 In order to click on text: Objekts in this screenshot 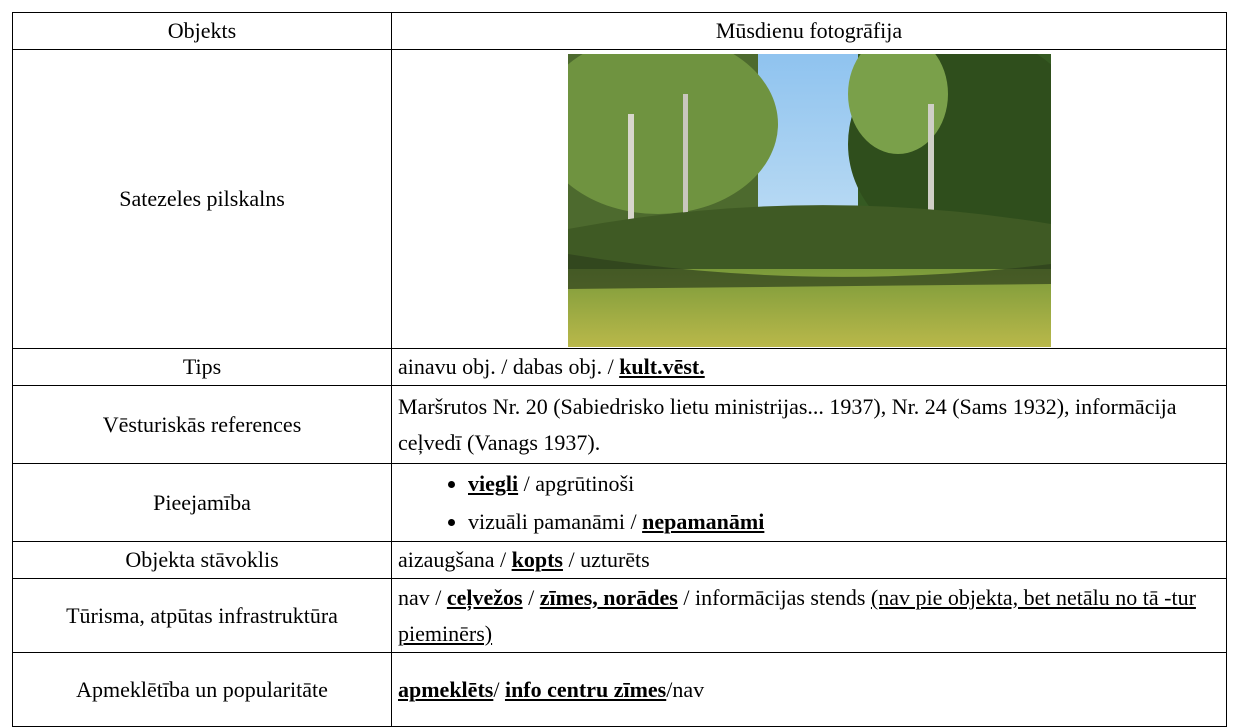, I will do `click(202, 30)`.